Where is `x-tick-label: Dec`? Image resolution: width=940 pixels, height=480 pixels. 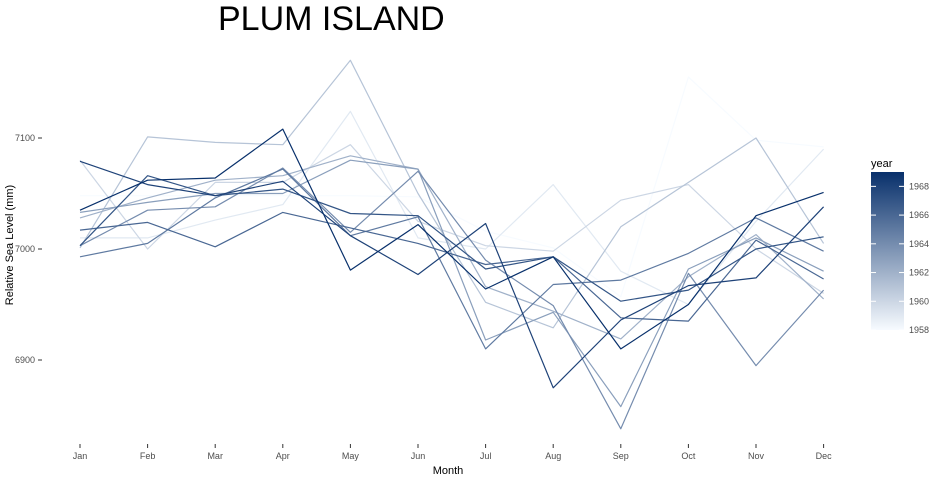 x-tick-label: Dec is located at coordinates (824, 456).